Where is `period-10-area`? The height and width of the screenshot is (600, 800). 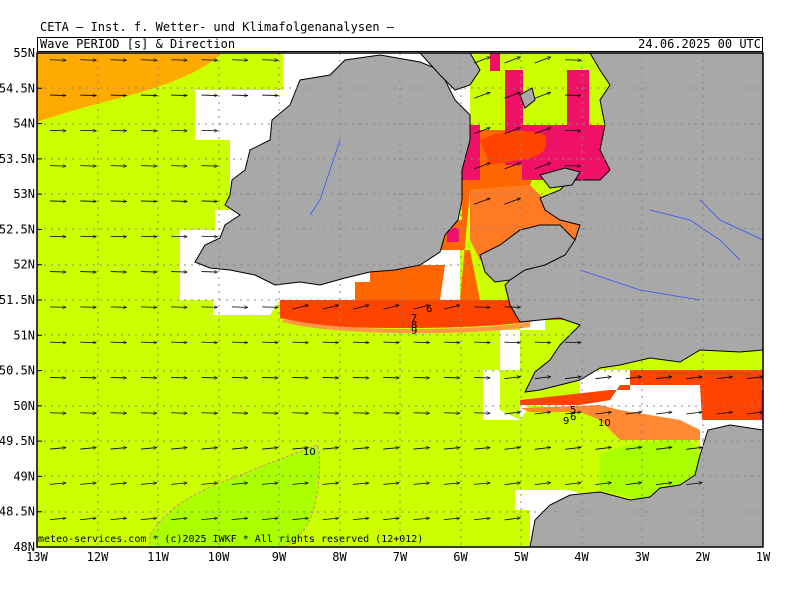
period-10-area is located at coordinates (235, 495).